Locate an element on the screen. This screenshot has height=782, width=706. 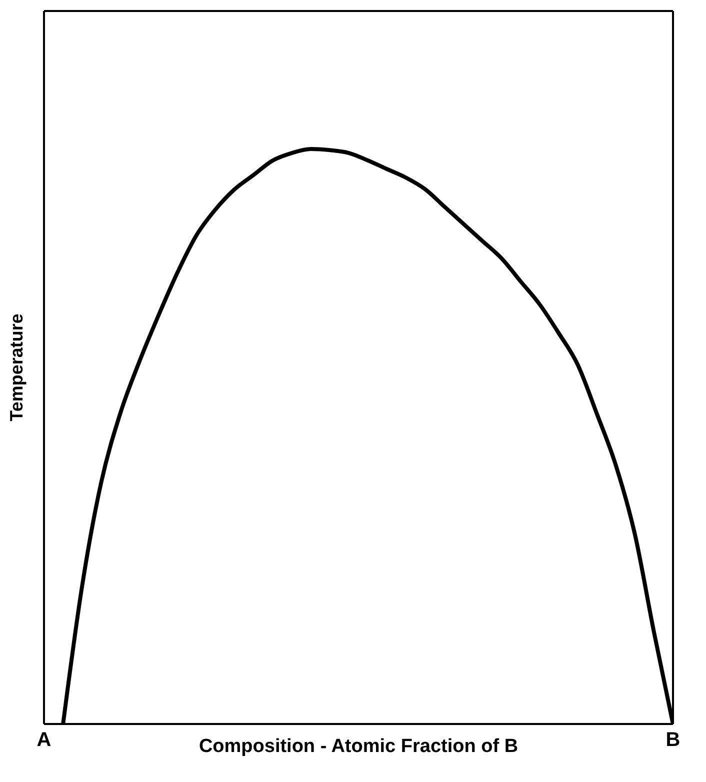
y-axis-title: Temperature is located at coordinates (16, 368).